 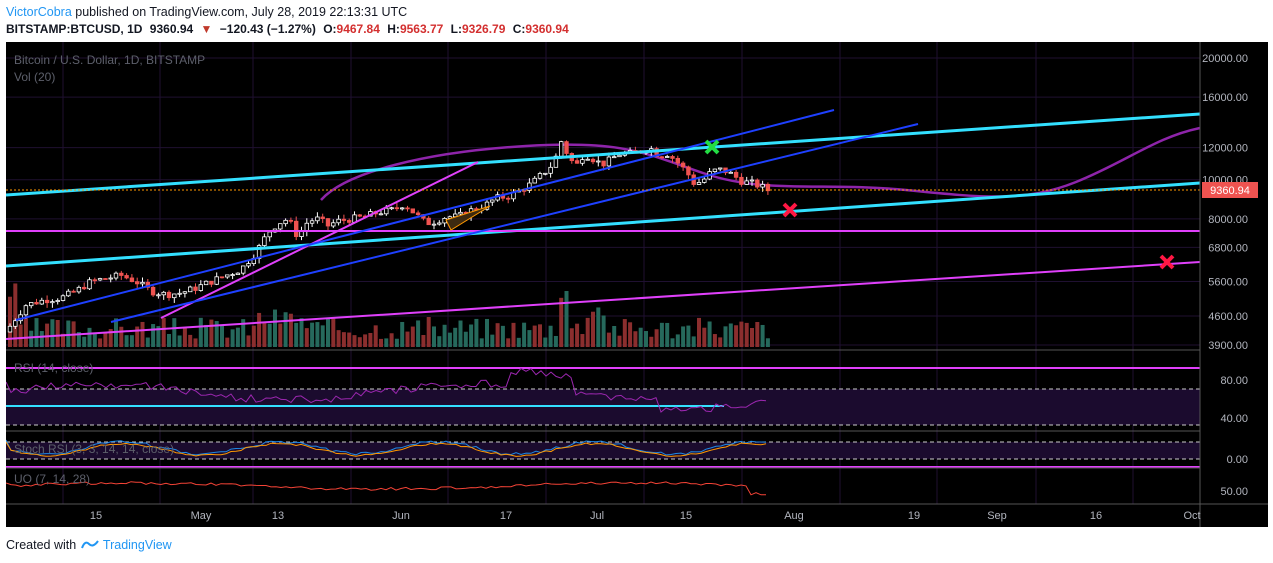 I want to click on magenta-long-trend, so click(x=603, y=300).